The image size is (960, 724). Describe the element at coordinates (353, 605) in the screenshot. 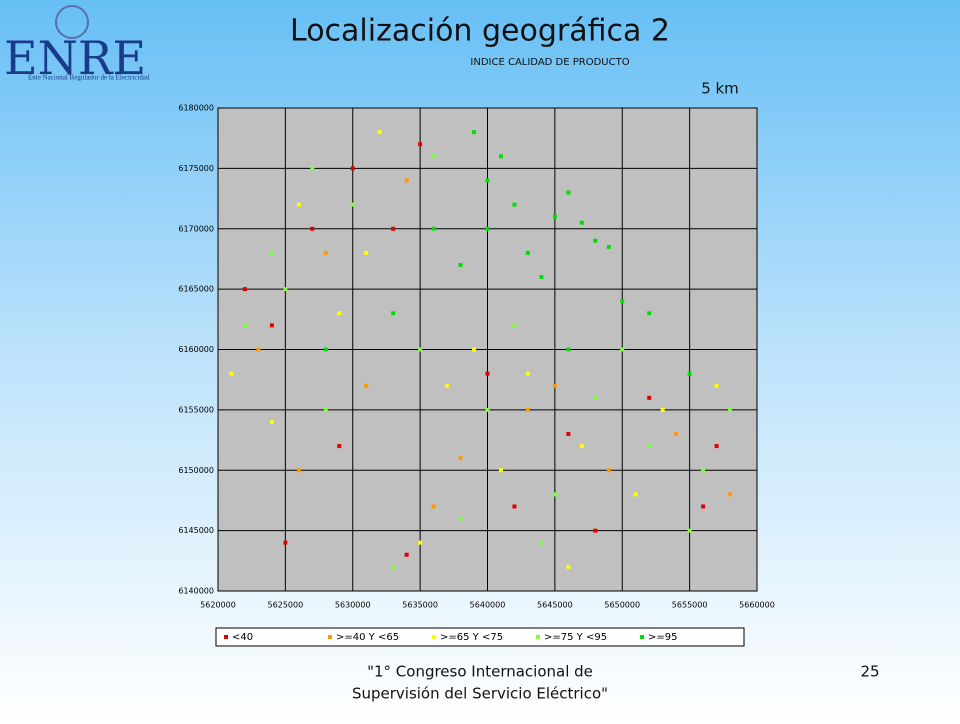

I see `x-tick-label: 5630000` at that location.